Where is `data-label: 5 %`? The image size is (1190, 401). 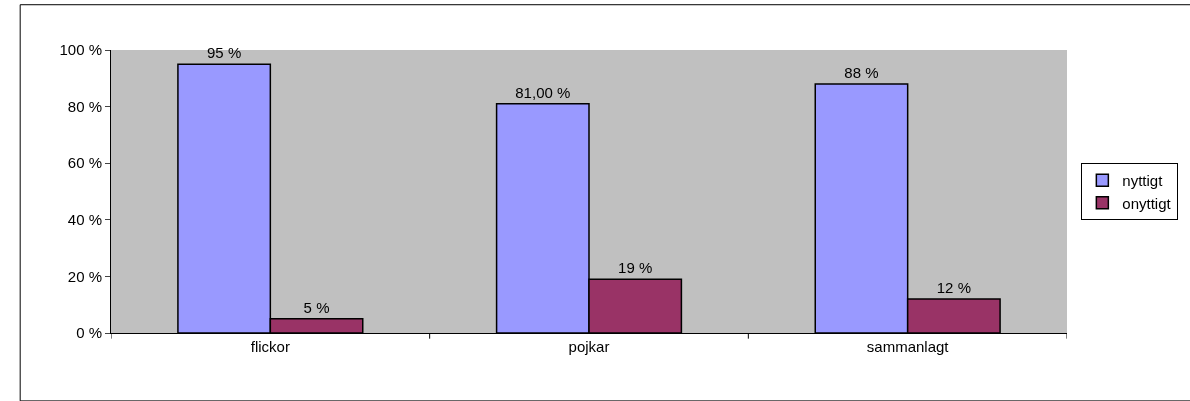
data-label: 5 % is located at coordinates (316, 307).